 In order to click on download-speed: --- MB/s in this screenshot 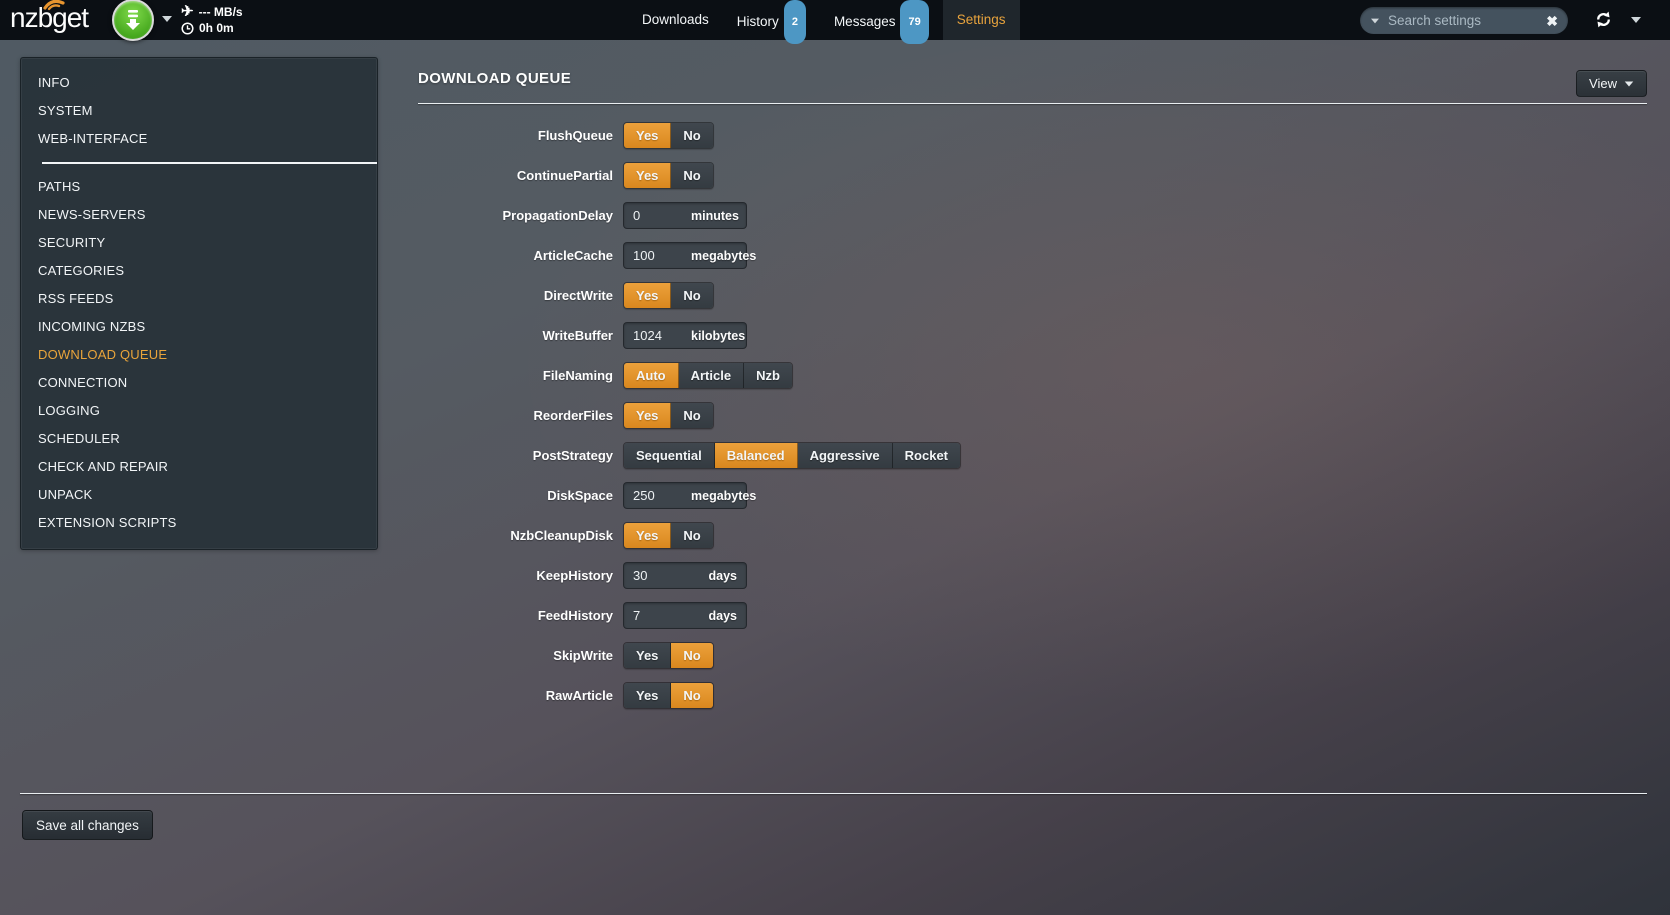, I will do `click(220, 12)`.